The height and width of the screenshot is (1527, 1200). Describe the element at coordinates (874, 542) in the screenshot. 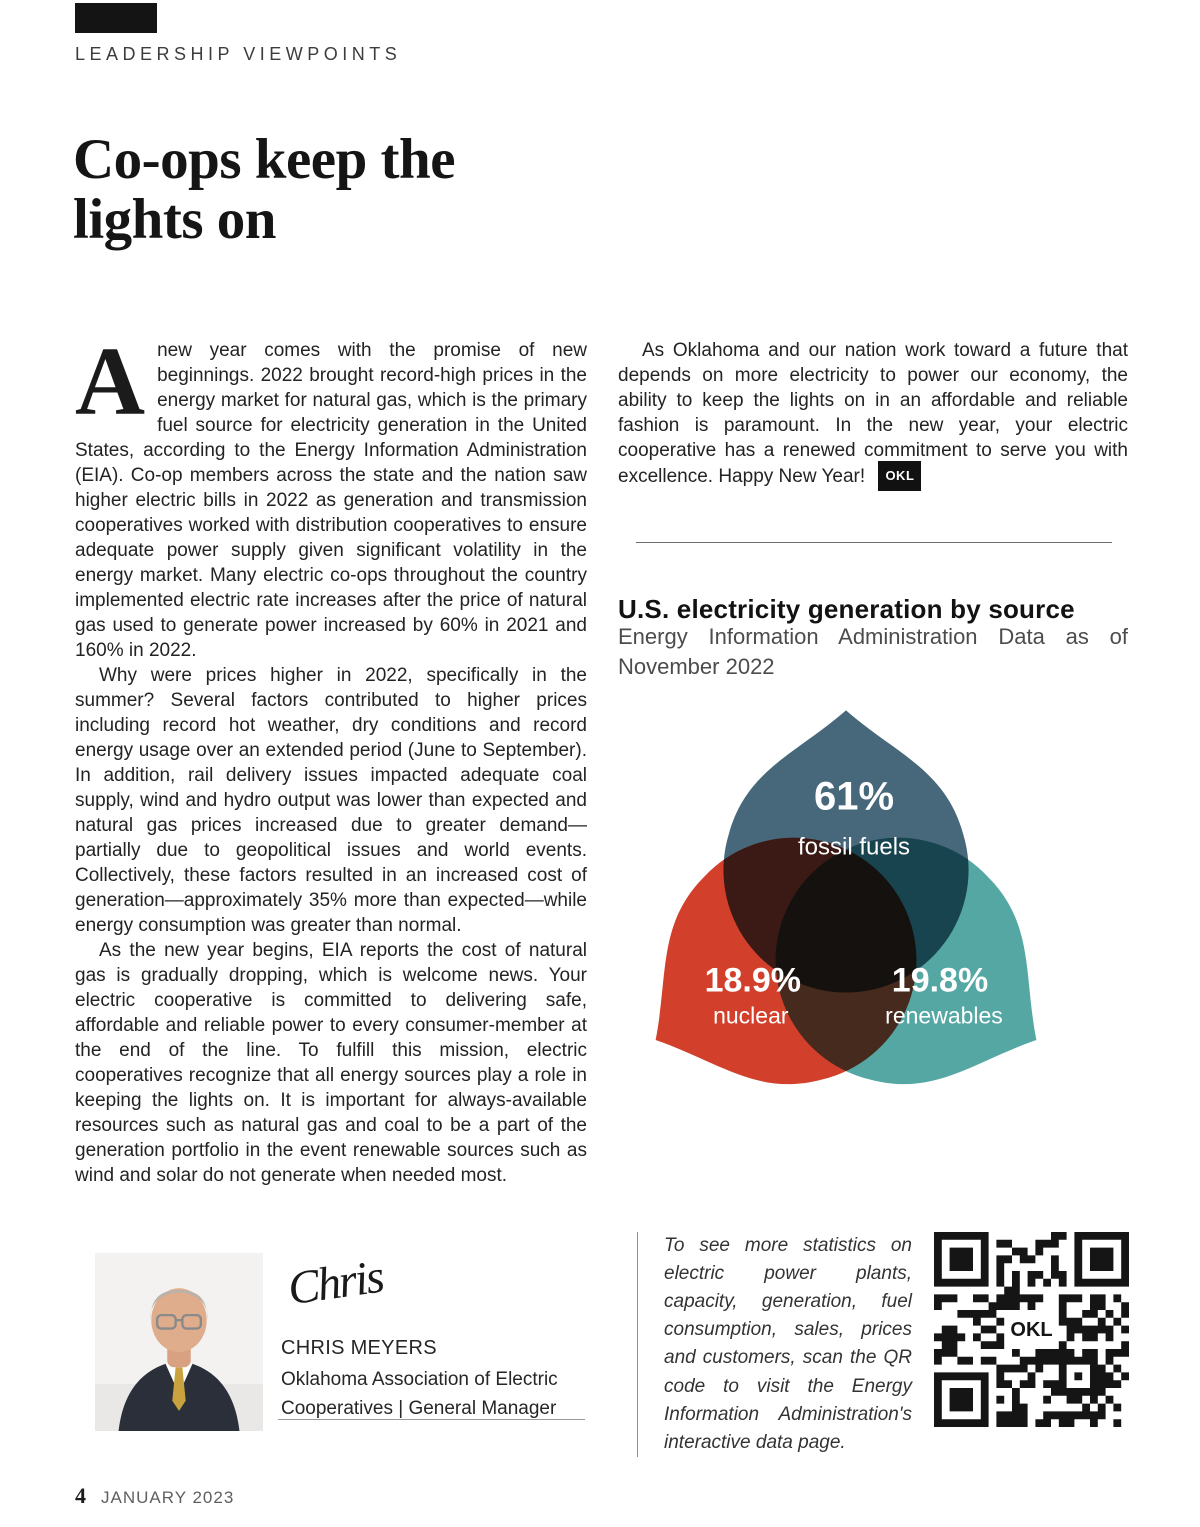

I see `section-divider` at that location.